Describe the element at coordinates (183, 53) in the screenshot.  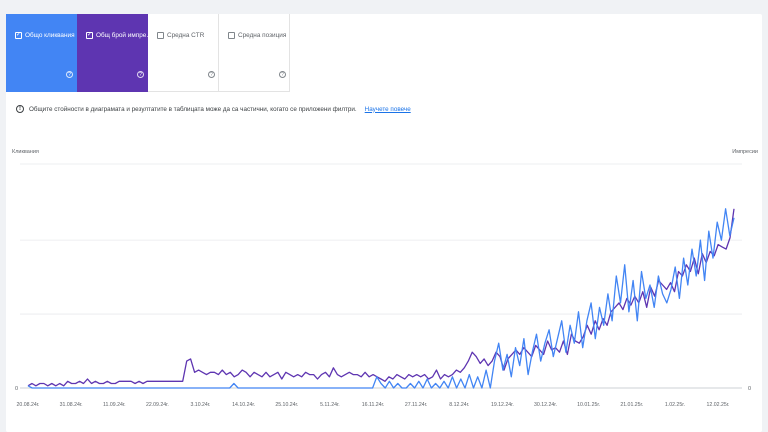
I see `metric-average-ctr: Средна CTR ?` at that location.